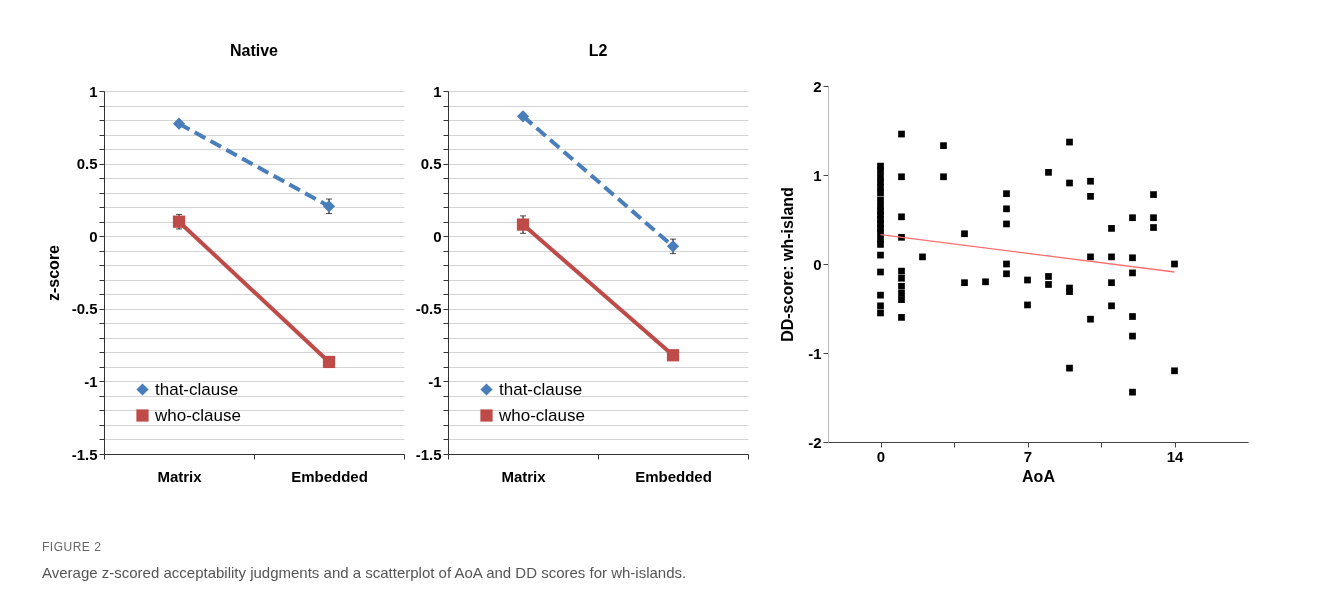 The image size is (1319, 607). What do you see at coordinates (72, 547) in the screenshot?
I see `caption: FIGURE 2` at bounding box center [72, 547].